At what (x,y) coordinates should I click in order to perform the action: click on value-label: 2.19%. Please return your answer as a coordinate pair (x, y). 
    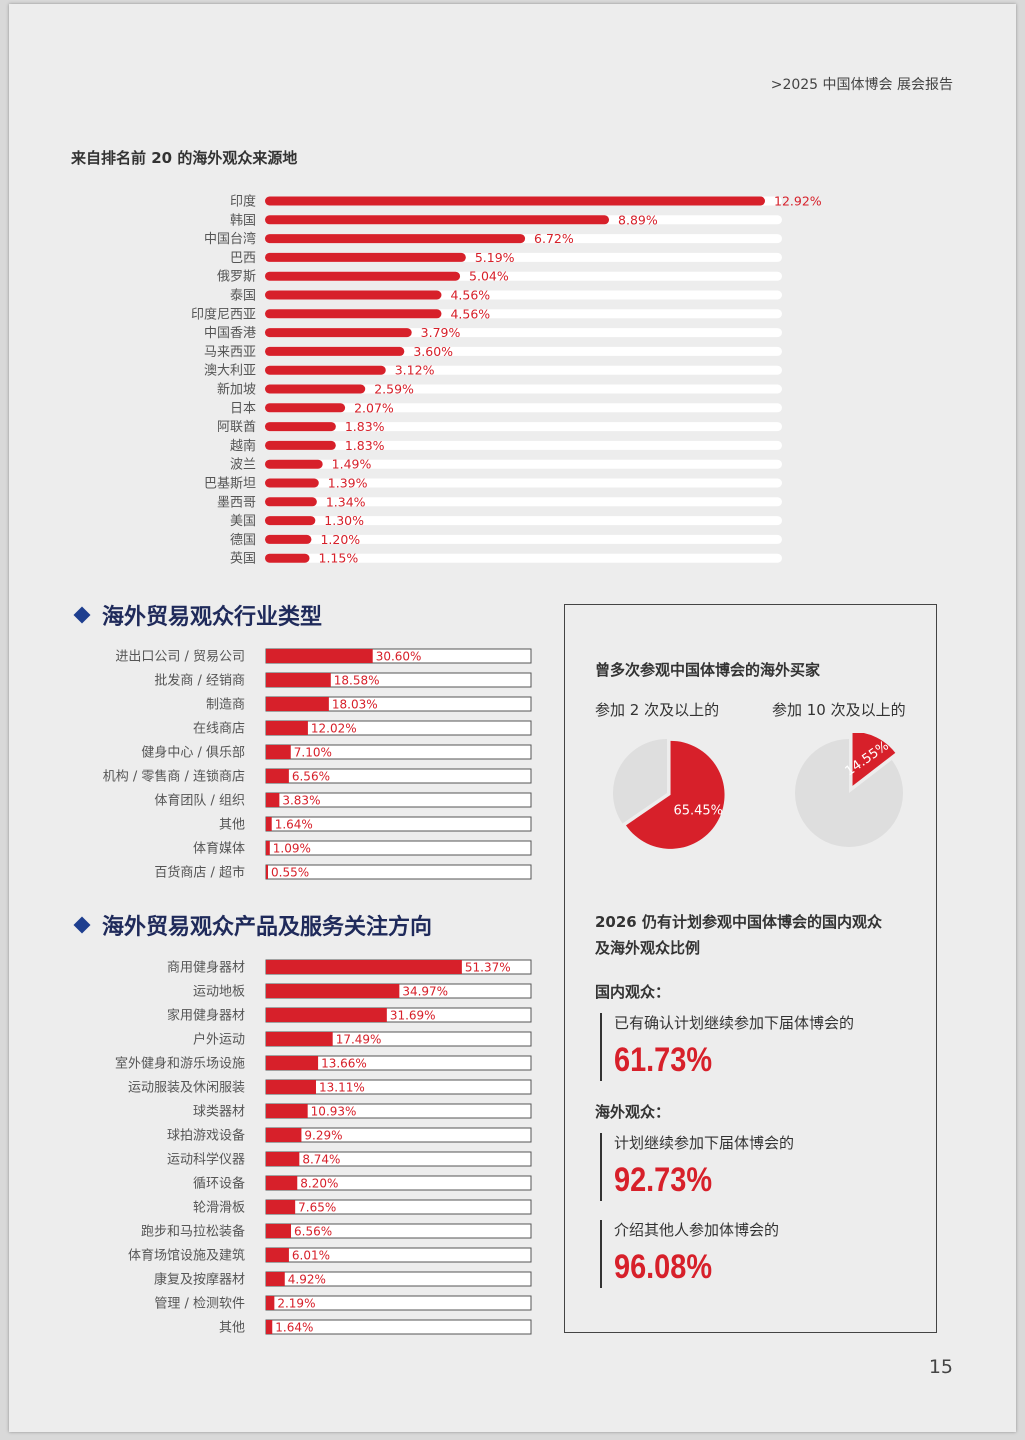
    Looking at the image, I should click on (296, 1304).